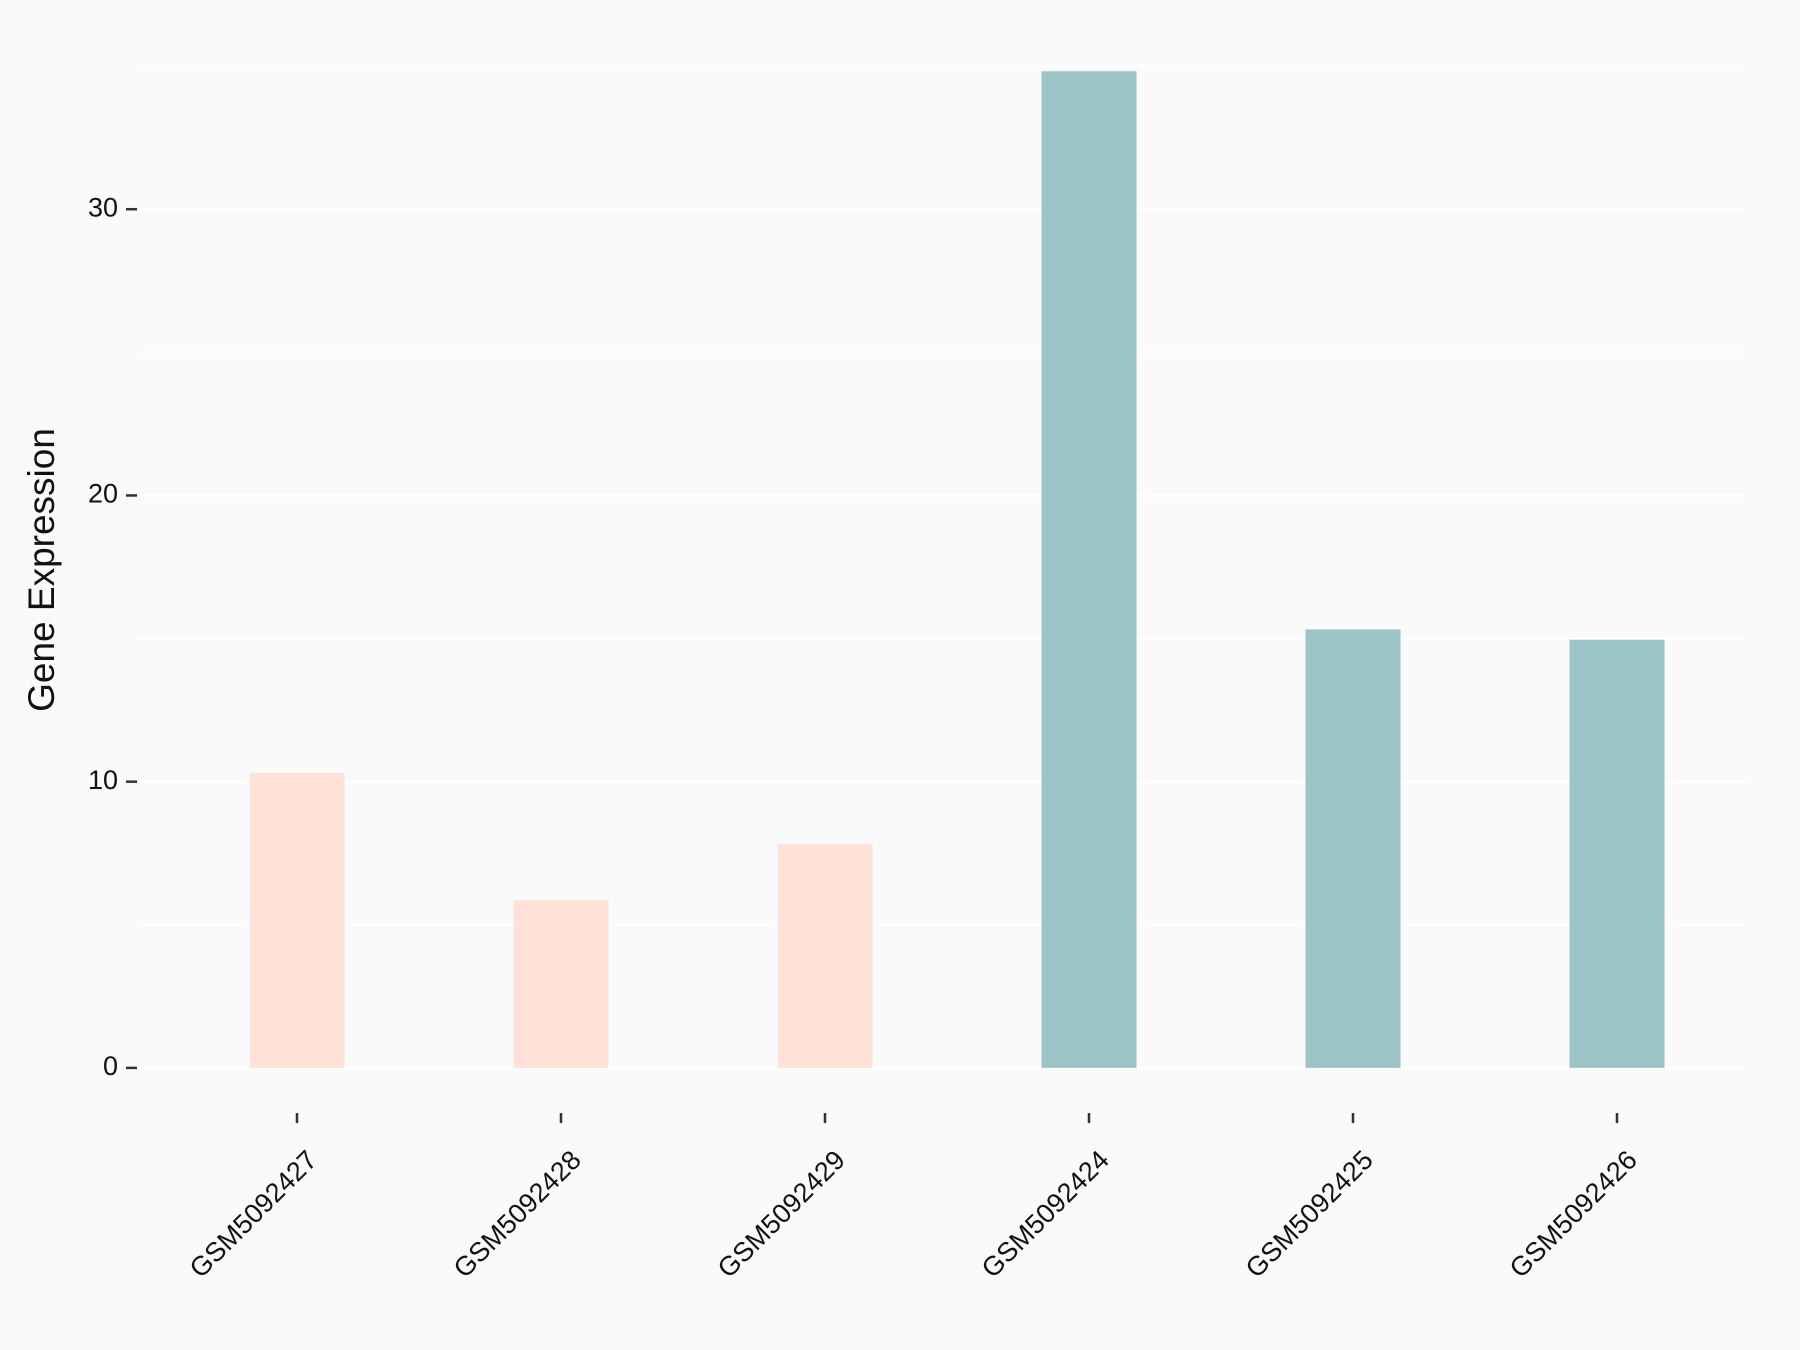 The height and width of the screenshot is (1350, 1800). I want to click on y-tick-label: 0, so click(110, 1066).